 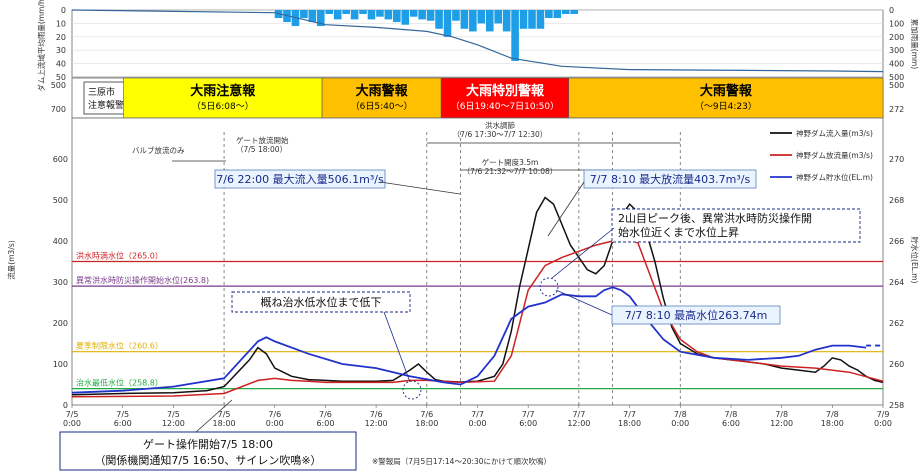 What do you see at coordinates (412, 390) in the screenshot?
I see `low-circle` at bounding box center [412, 390].